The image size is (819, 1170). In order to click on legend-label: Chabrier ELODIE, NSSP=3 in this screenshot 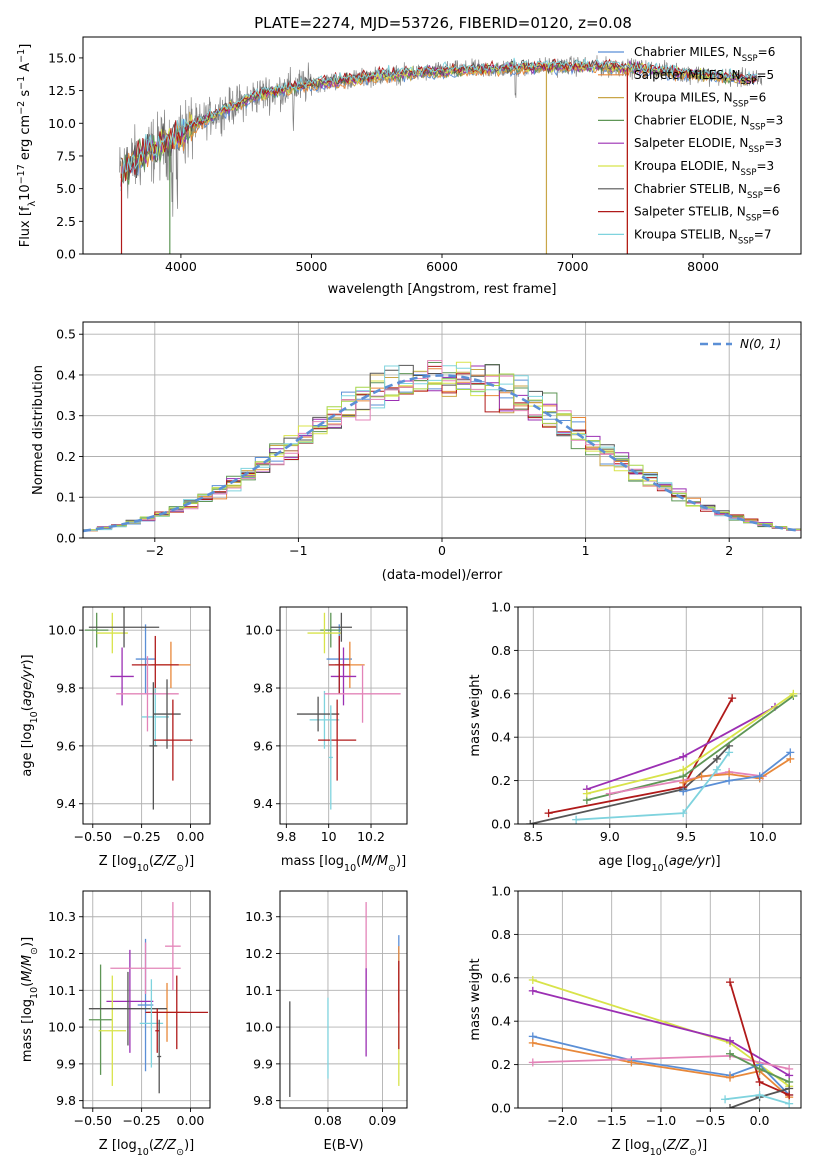, I will do `click(708, 122)`.